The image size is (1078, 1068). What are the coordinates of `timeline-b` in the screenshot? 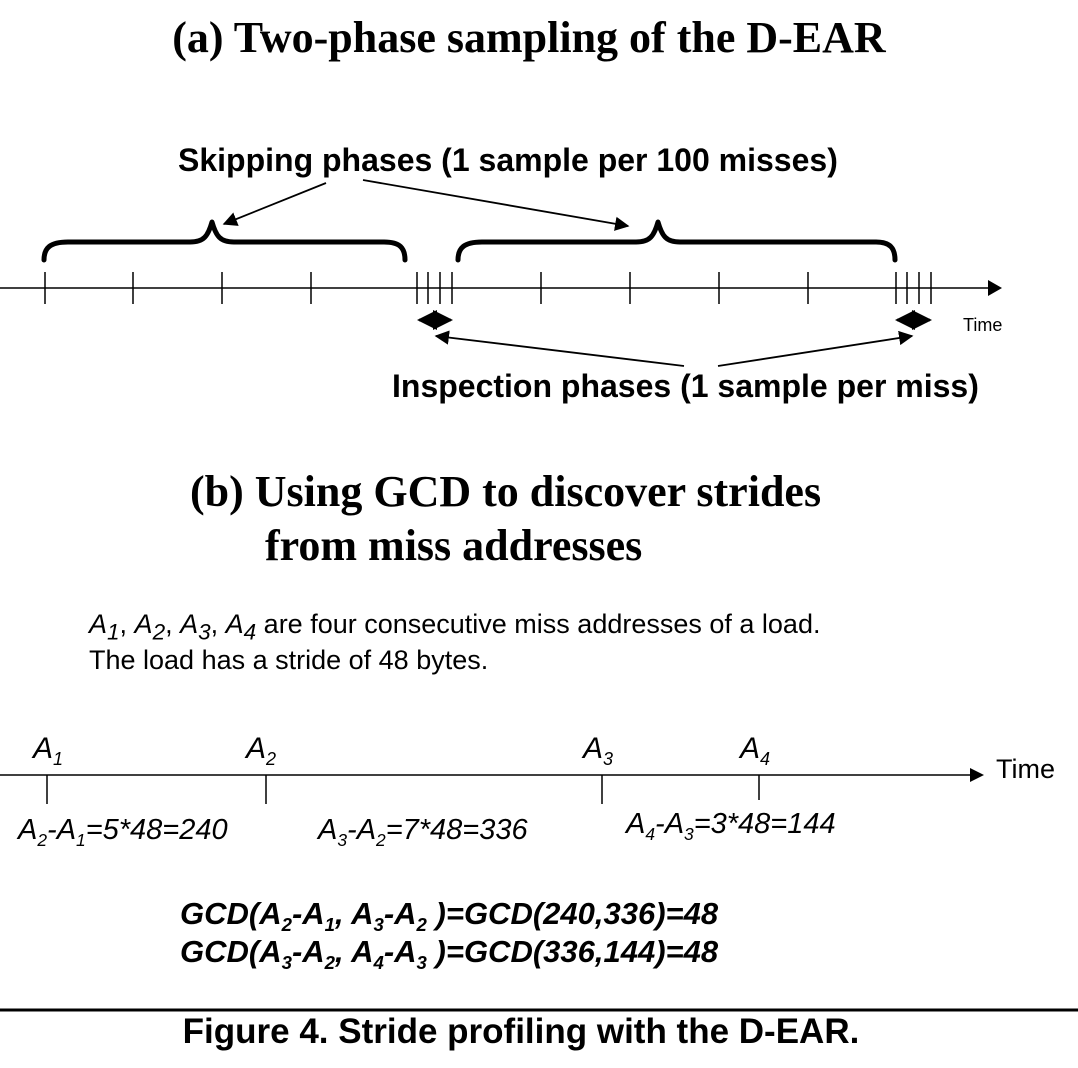 It's located at (492, 786).